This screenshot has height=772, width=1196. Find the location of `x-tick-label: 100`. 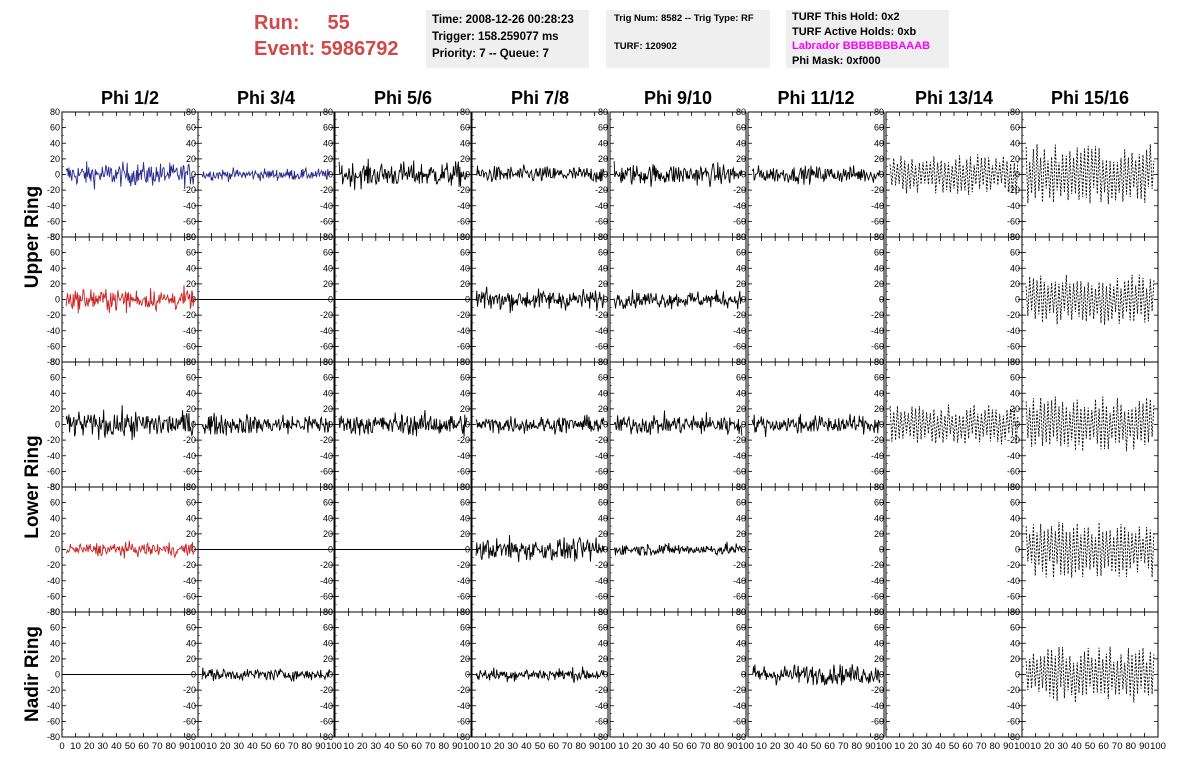

x-tick-label: 100 is located at coordinates (1022, 746).